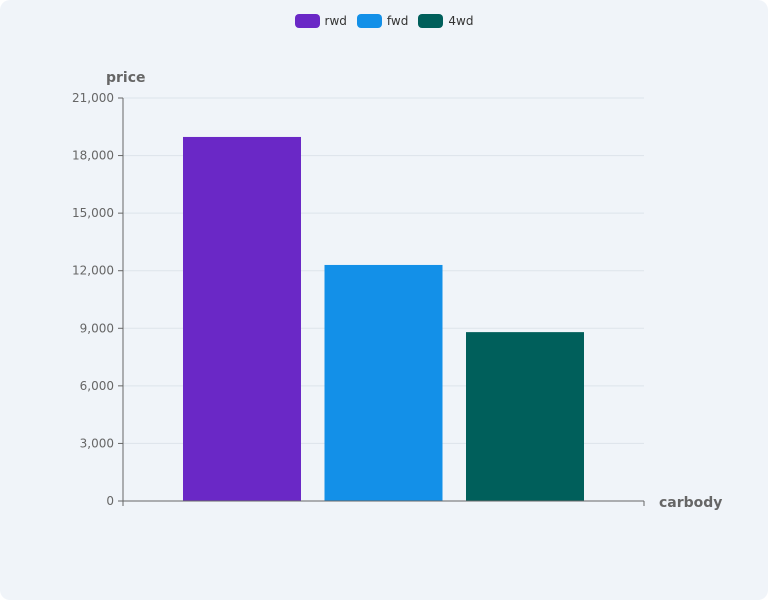 The width and height of the screenshot is (768, 600). I want to click on y-tick-label: 15,000, so click(93, 213).